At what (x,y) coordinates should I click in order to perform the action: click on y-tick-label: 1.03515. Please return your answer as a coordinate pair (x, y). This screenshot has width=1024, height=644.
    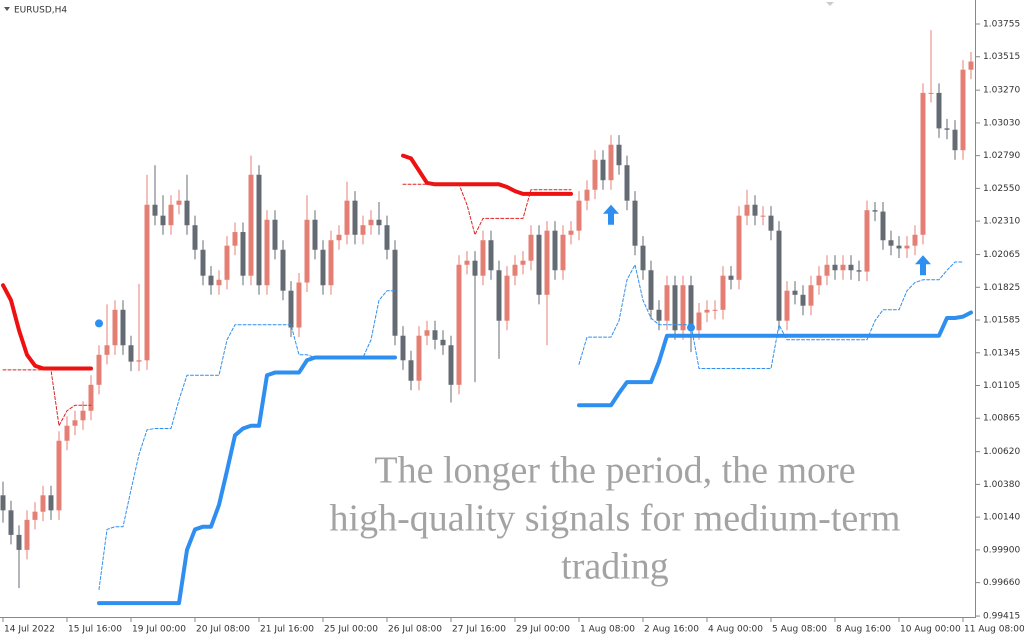
    Looking at the image, I should click on (1001, 57).